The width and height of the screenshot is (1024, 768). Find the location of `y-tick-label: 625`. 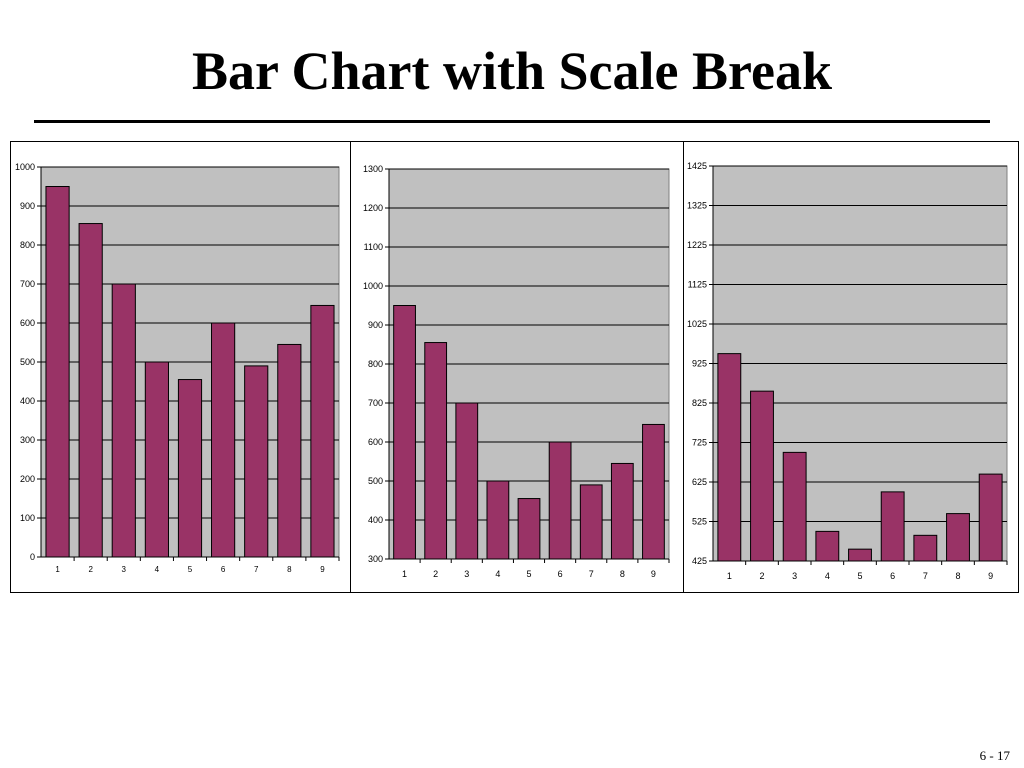

y-tick-label: 625 is located at coordinates (699, 482).